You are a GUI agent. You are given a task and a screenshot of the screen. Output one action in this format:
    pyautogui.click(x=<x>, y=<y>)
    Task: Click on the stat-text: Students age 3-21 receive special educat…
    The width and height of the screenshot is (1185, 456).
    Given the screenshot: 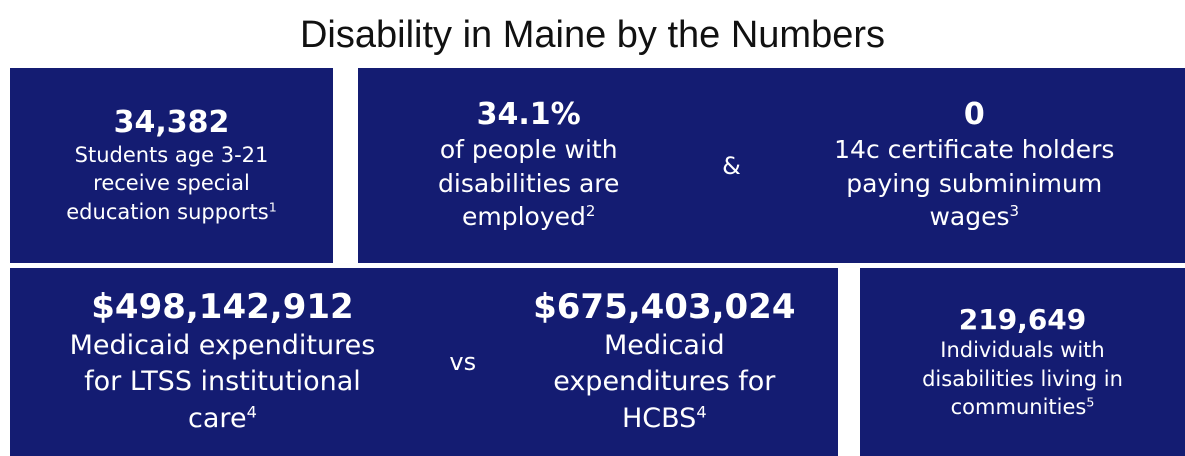 What is the action you would take?
    pyautogui.click(x=172, y=183)
    